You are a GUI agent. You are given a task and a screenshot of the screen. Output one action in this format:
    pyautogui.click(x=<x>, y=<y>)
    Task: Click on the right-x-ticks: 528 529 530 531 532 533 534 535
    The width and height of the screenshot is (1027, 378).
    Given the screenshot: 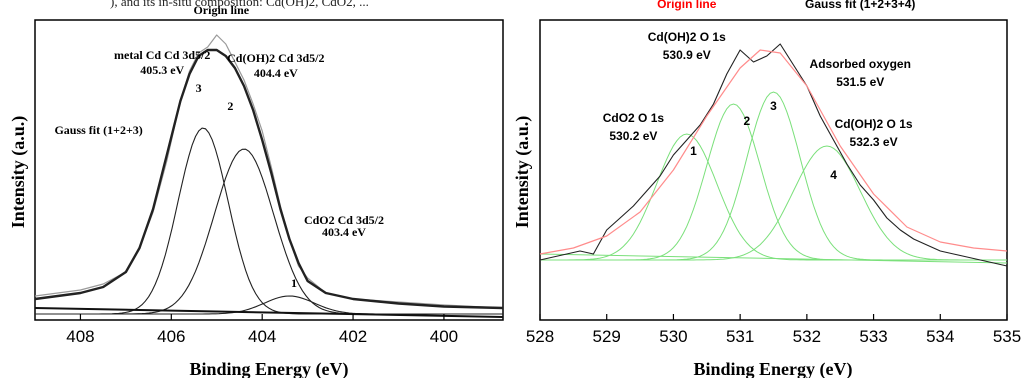 What is the action you would take?
    pyautogui.click(x=773, y=330)
    